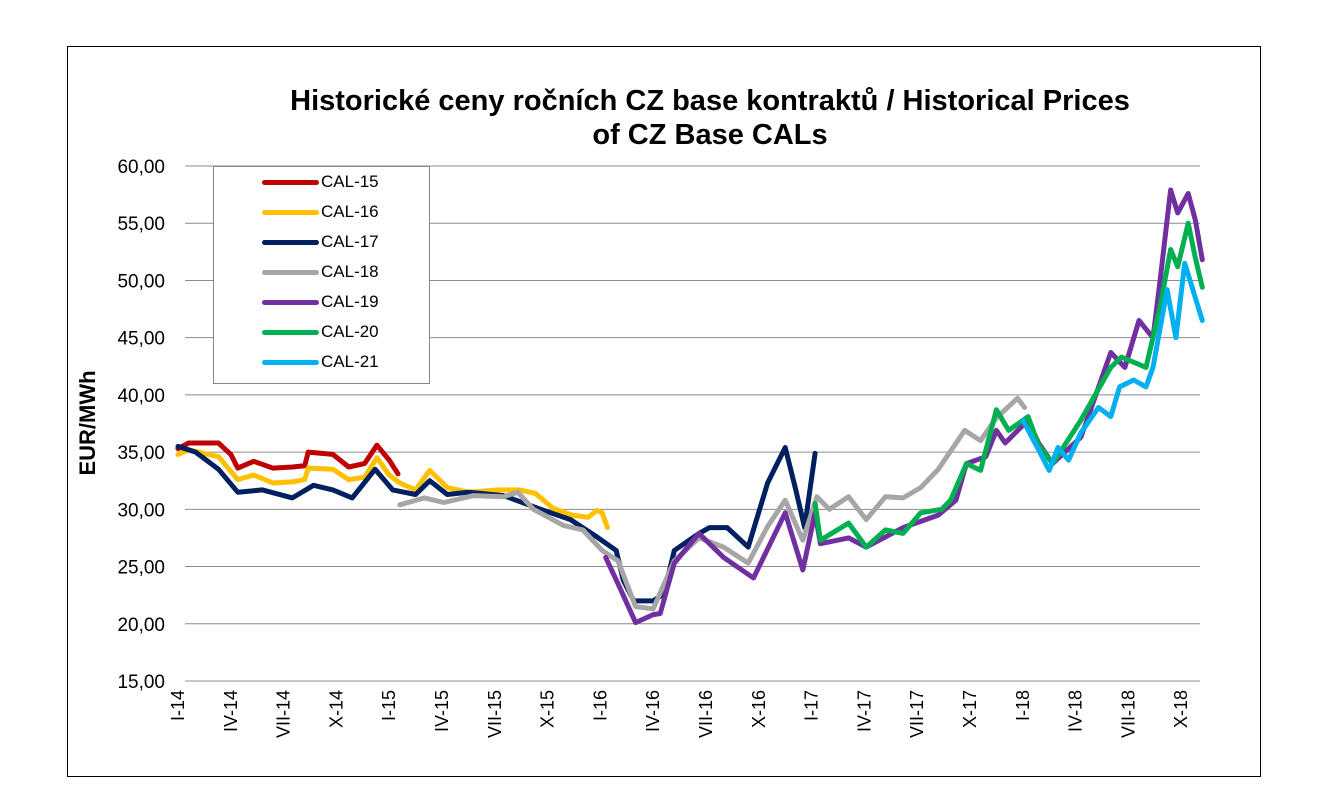 The height and width of the screenshot is (800, 1320). I want to click on y-tick-label: 60,00, so click(141, 167).